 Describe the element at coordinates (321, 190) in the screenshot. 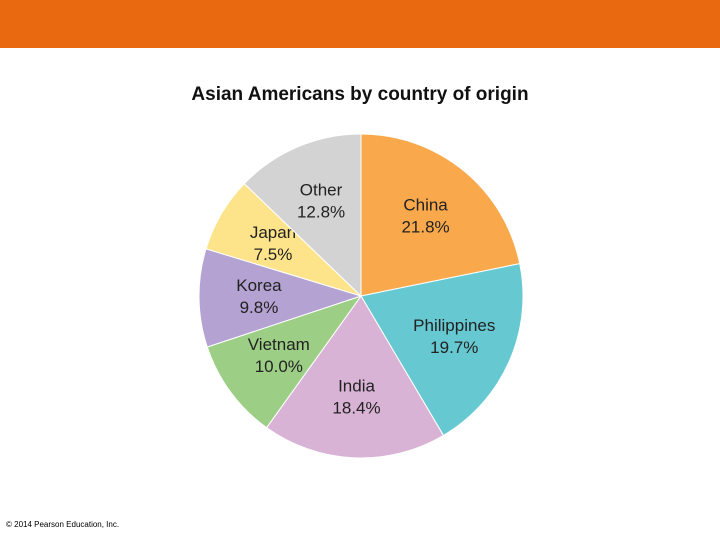

I see `slice-label: Other` at that location.